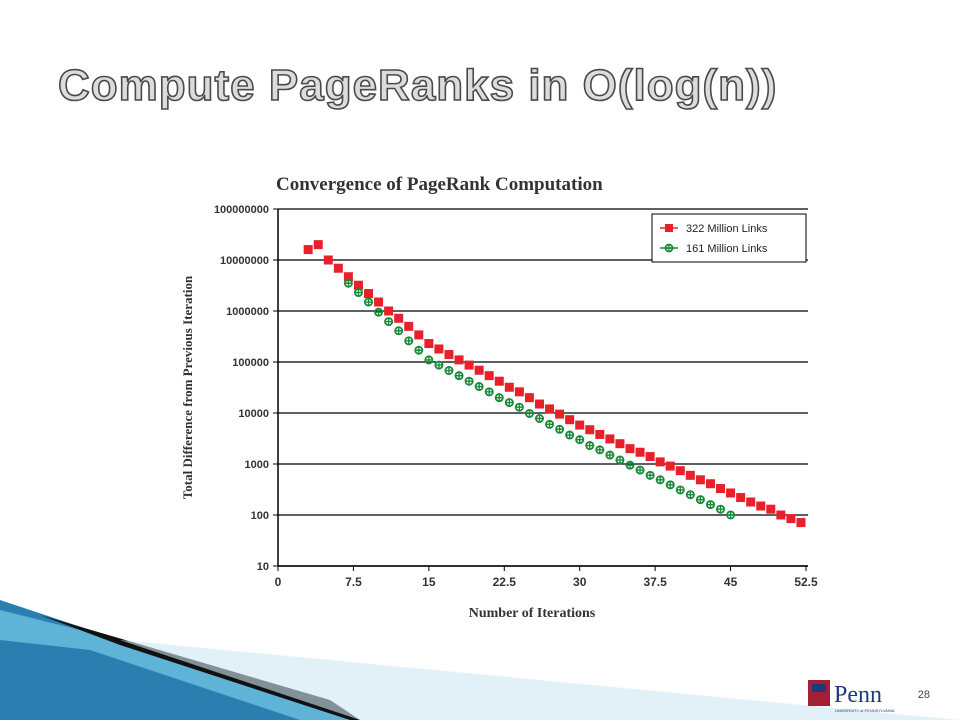  Describe the element at coordinates (729, 238) in the screenshot. I see `legend-box` at that location.